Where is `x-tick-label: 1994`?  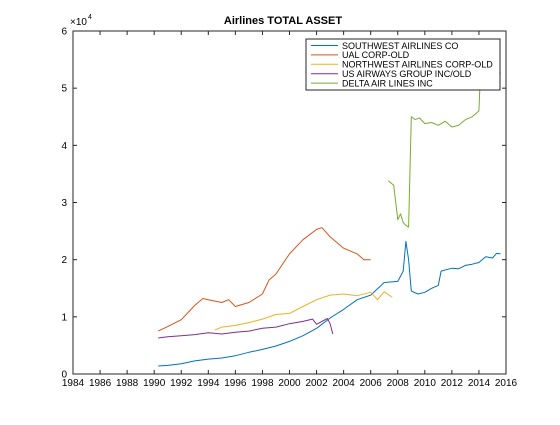 x-tick-label: 1994 is located at coordinates (208, 383).